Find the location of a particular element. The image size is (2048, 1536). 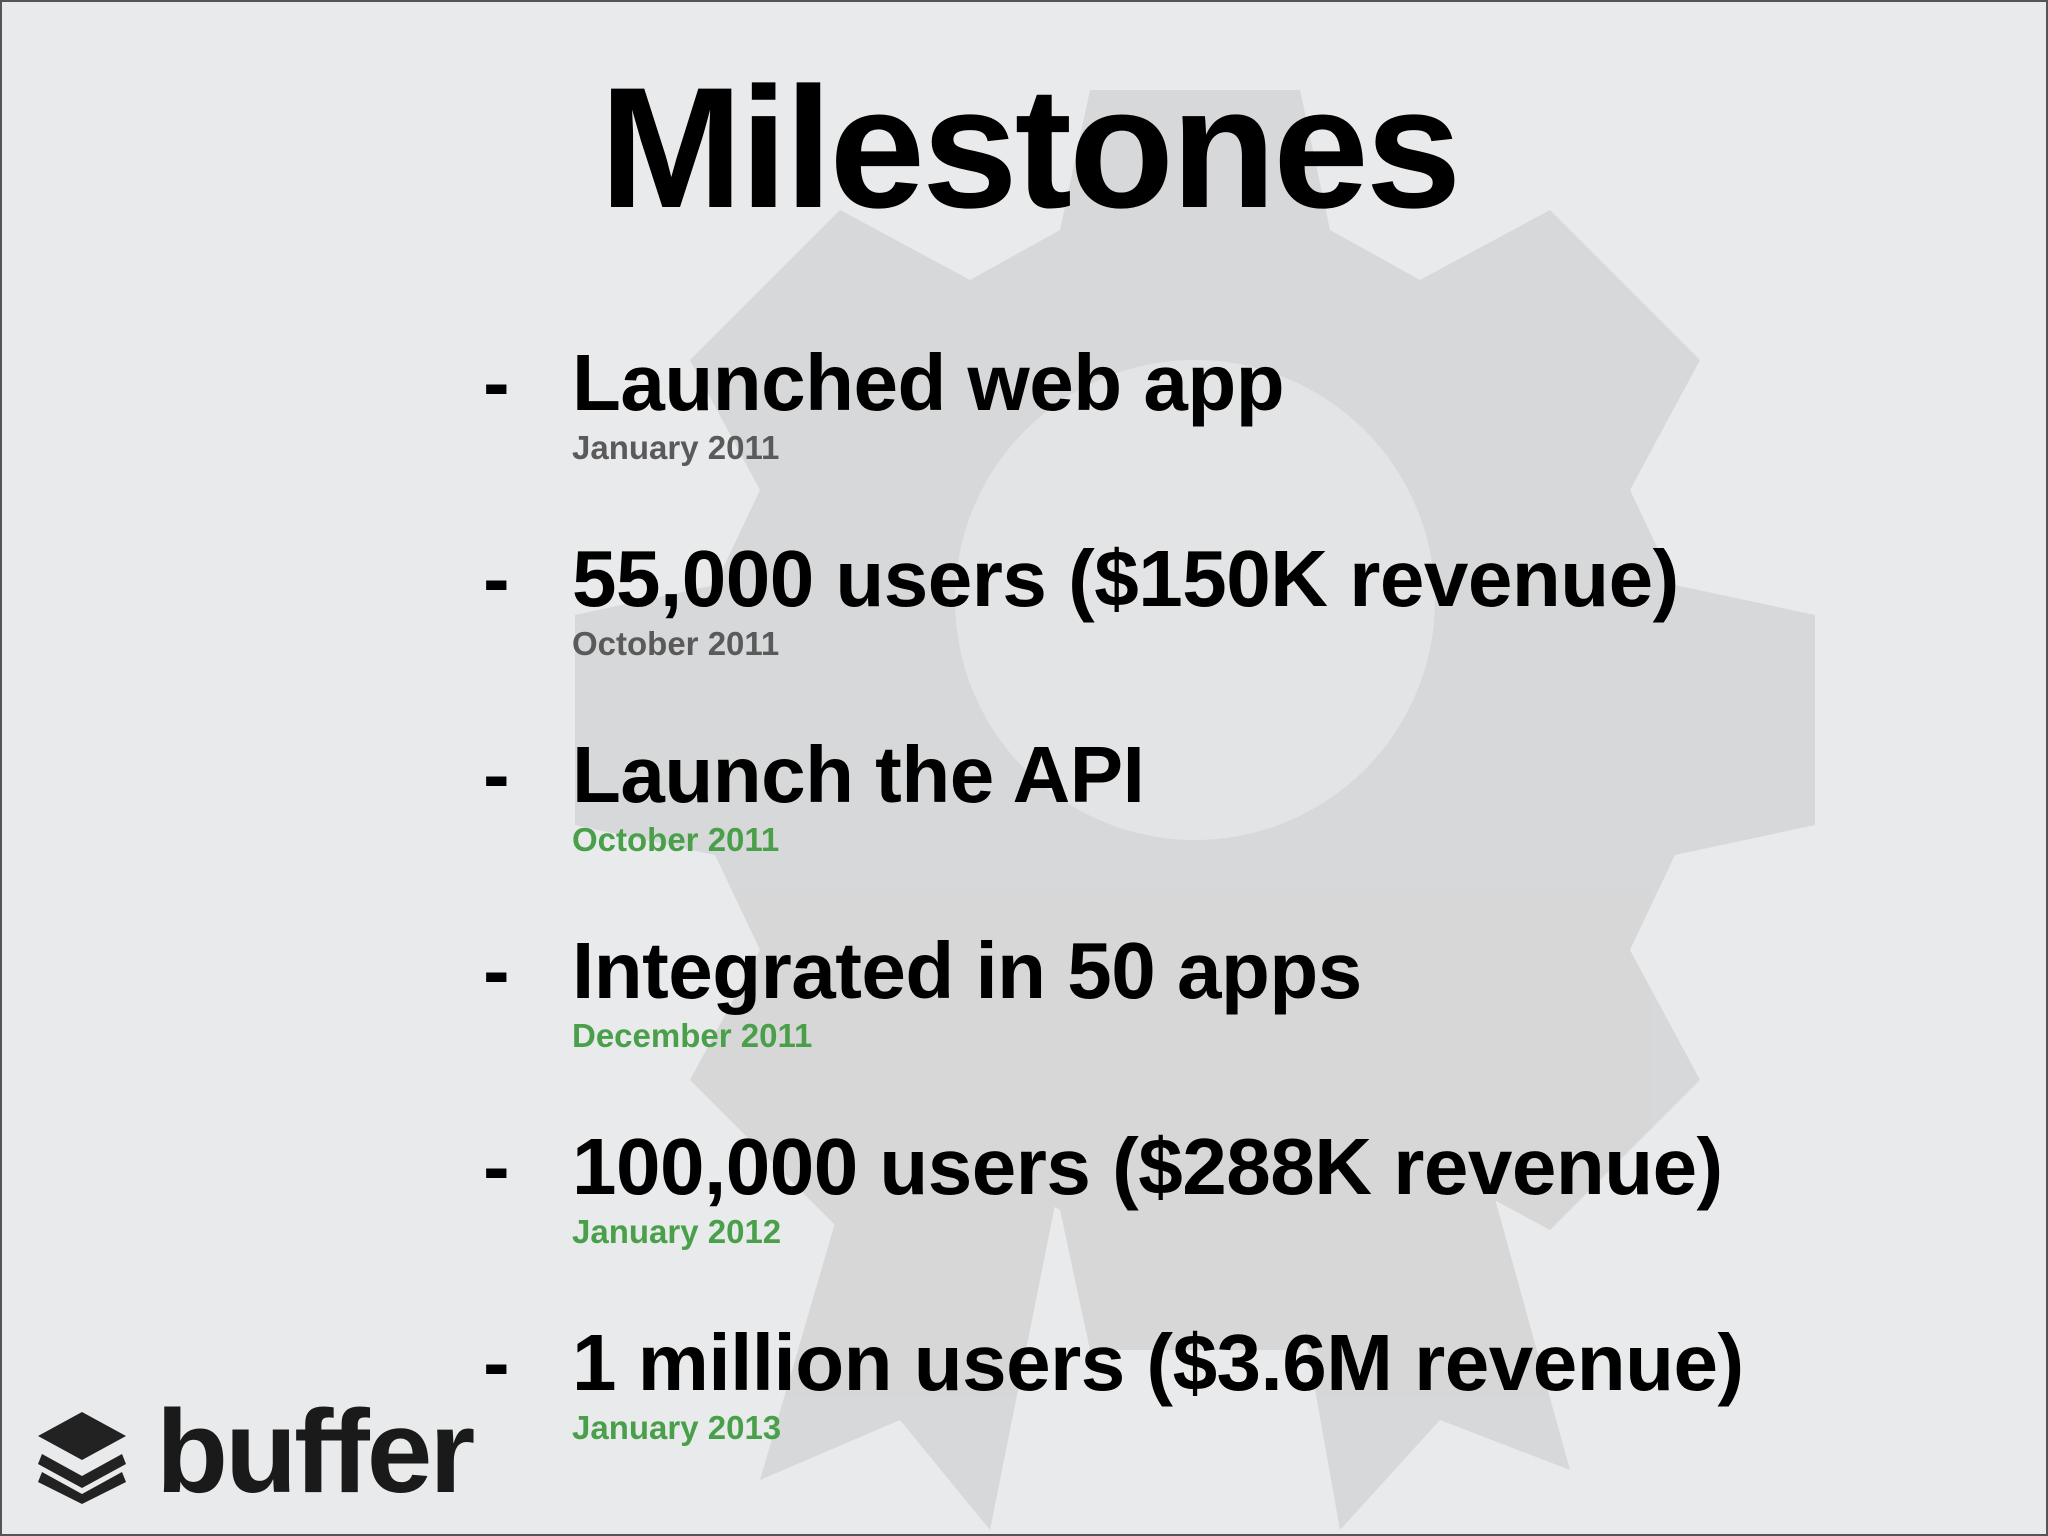

milestone-text: Launch the API is located at coordinates (858, 774).